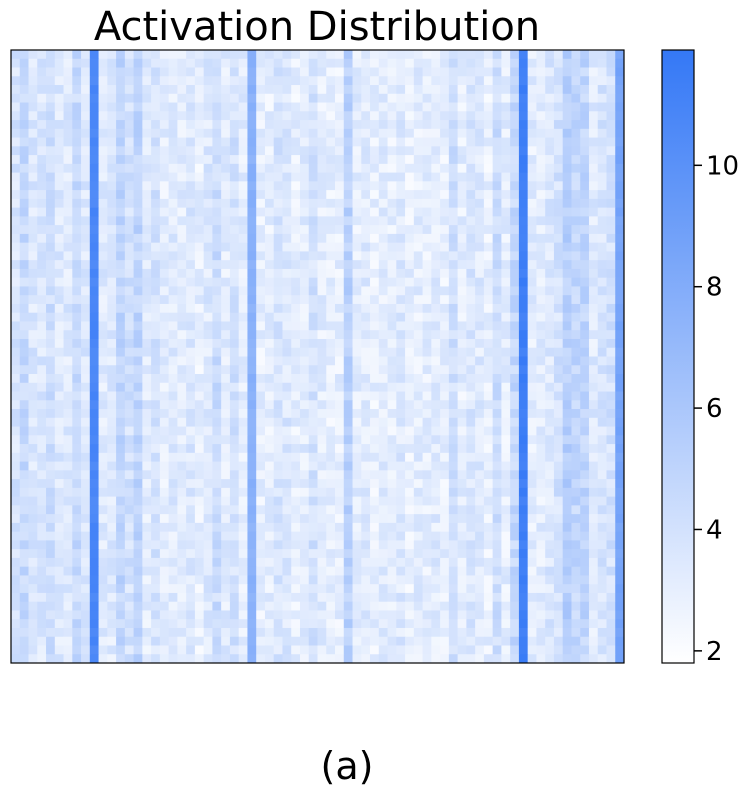  I want to click on chart-title: Activation Distribution, so click(317, 27).